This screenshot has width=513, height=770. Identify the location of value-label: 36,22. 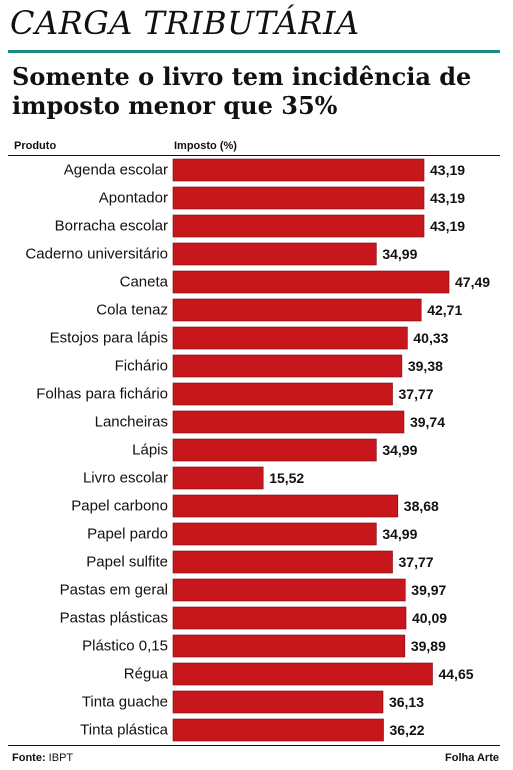
(407, 730).